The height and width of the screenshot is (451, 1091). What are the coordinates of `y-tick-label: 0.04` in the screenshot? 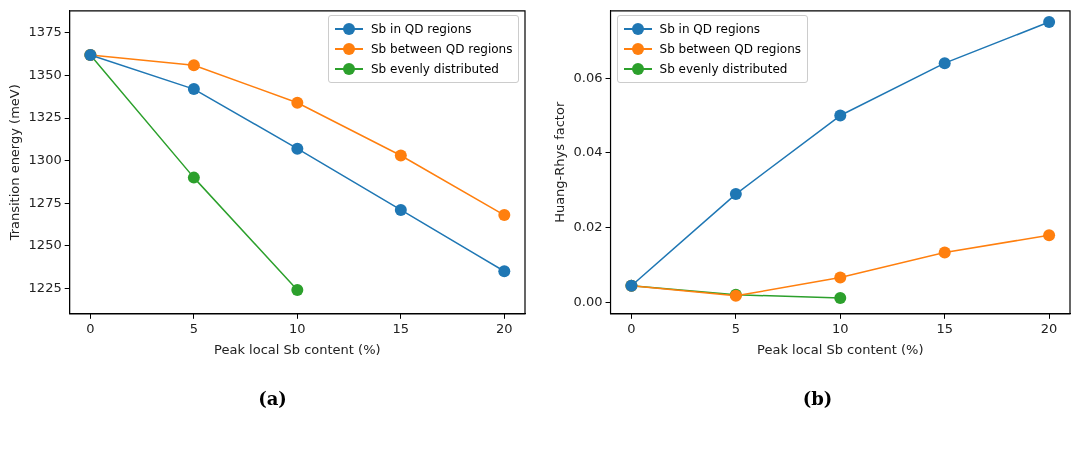 It's located at (588, 152).